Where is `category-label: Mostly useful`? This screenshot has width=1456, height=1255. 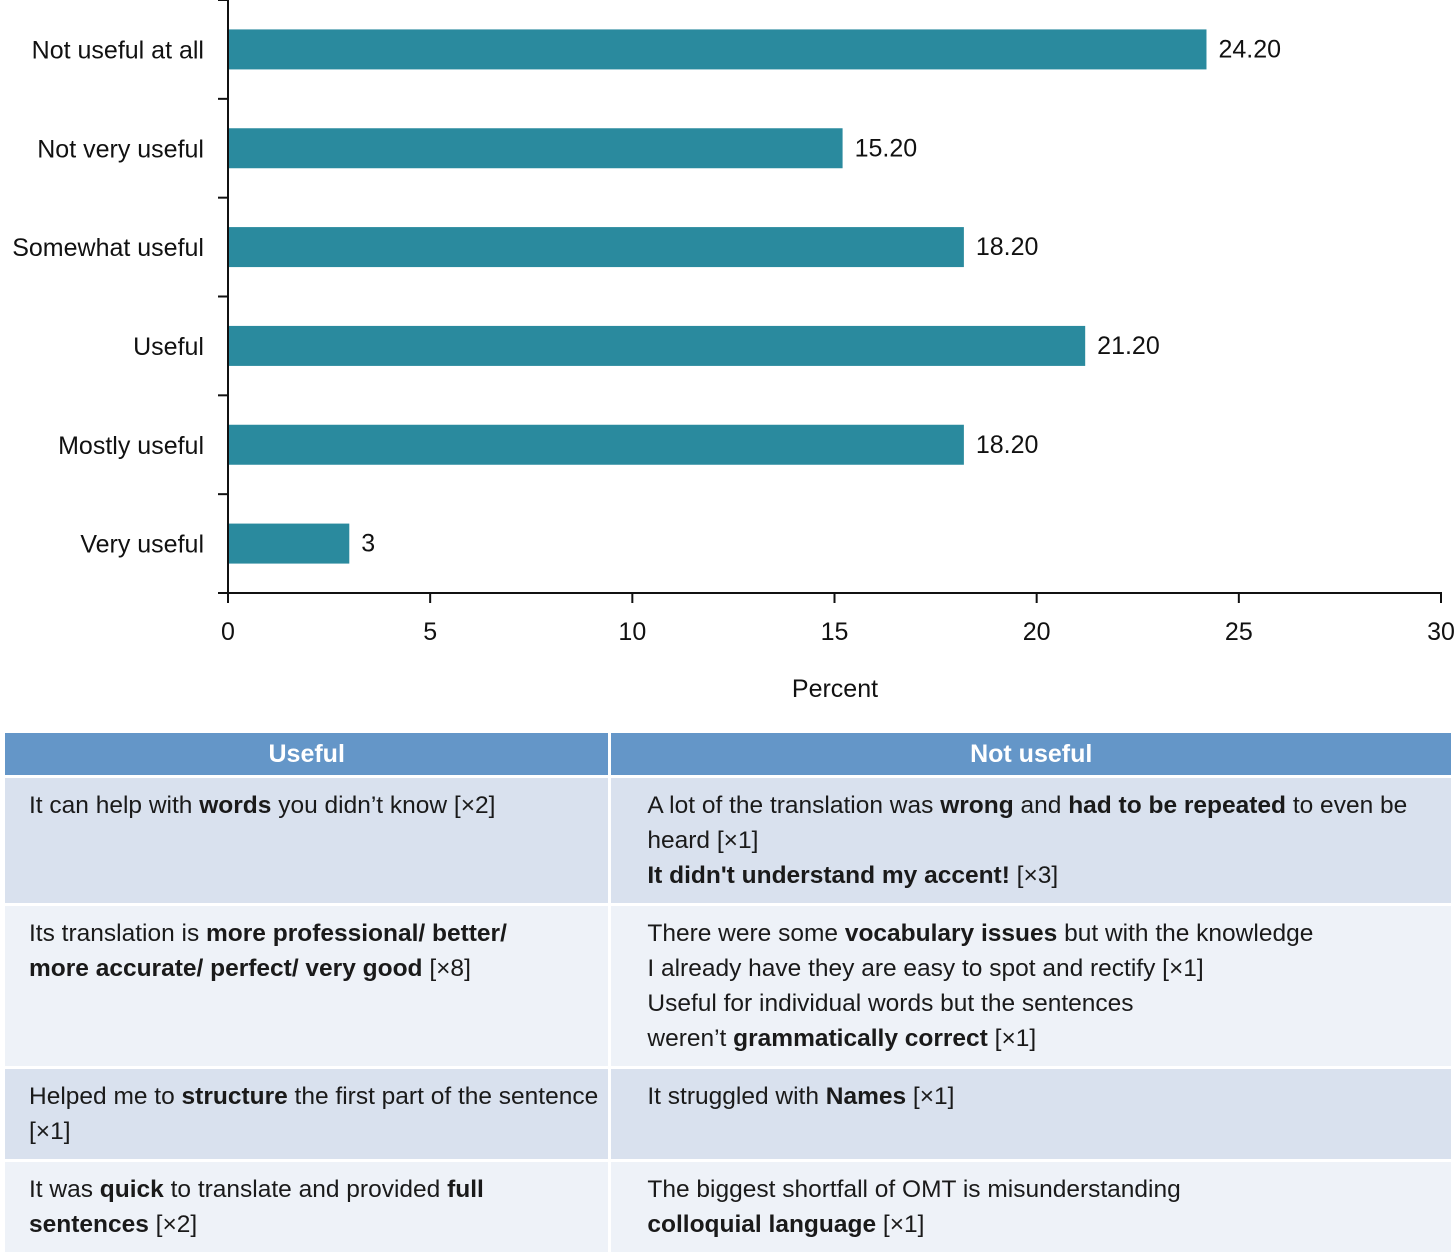 category-label: Mostly useful is located at coordinates (131, 446).